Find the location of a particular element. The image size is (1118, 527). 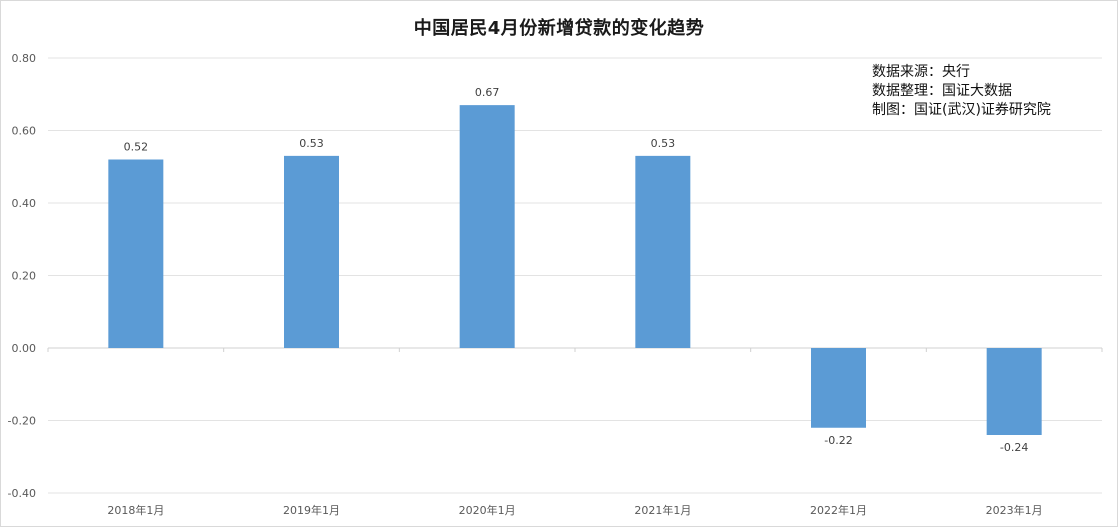

x-tick-label: 2019年1月 is located at coordinates (311, 510).